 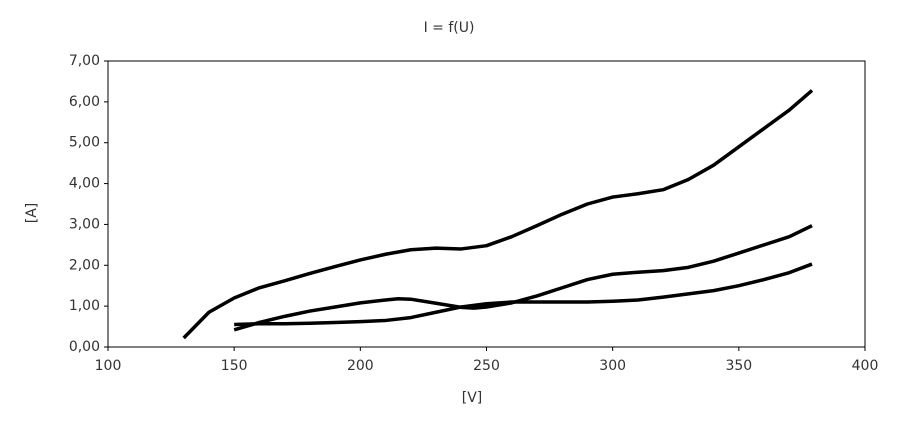 What do you see at coordinates (108, 366) in the screenshot?
I see `x-tick-label: 100` at bounding box center [108, 366].